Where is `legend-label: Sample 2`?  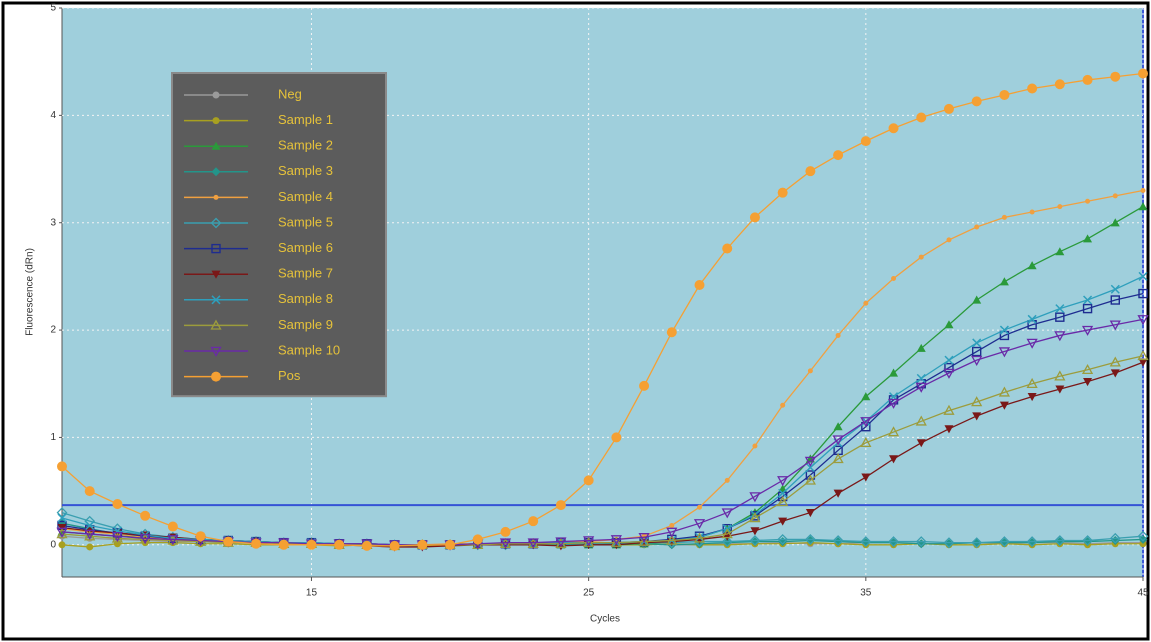
legend-label: Sample 2 is located at coordinates (305, 145).